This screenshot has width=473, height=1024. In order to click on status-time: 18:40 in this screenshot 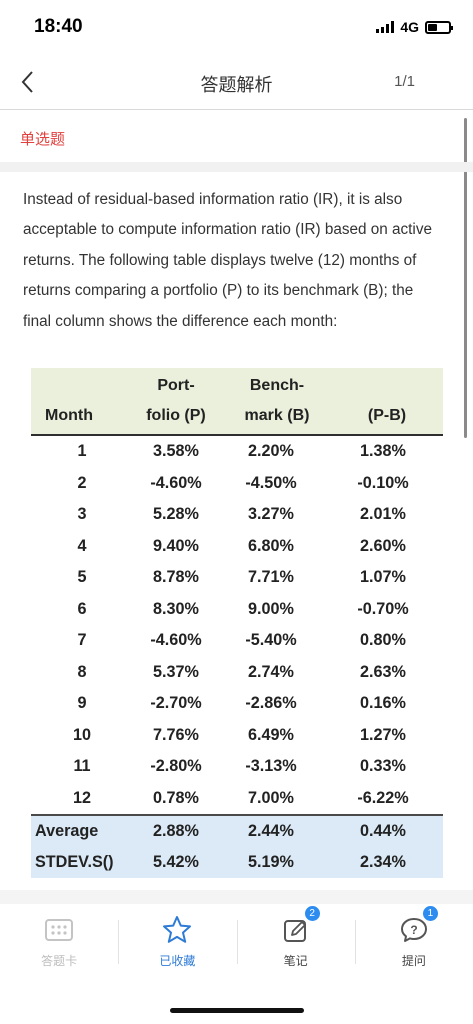, I will do `click(58, 26)`.